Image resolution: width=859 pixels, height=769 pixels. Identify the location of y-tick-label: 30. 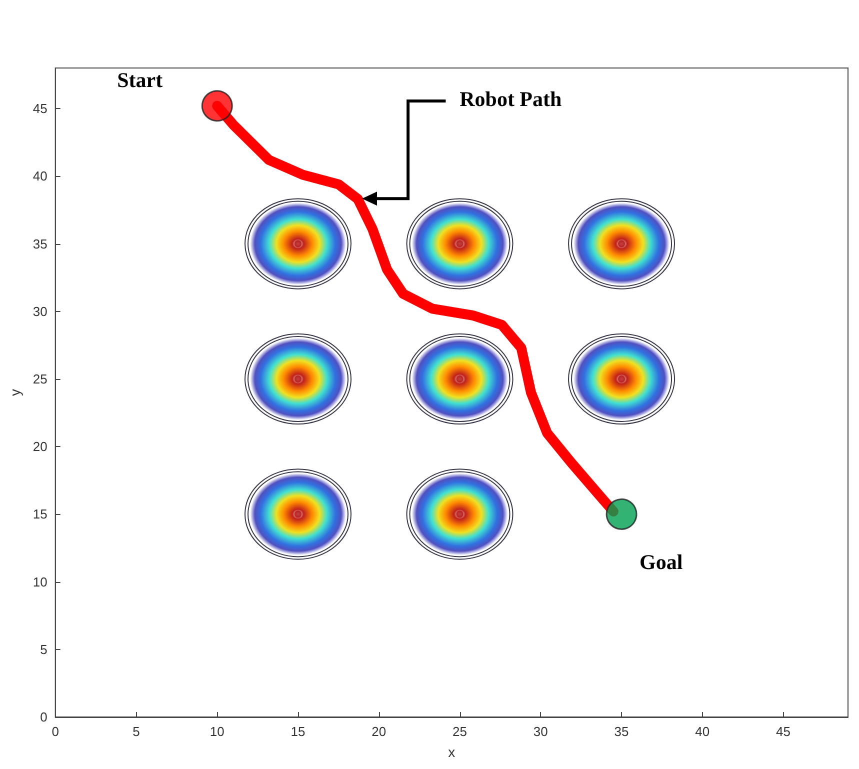
(40, 311).